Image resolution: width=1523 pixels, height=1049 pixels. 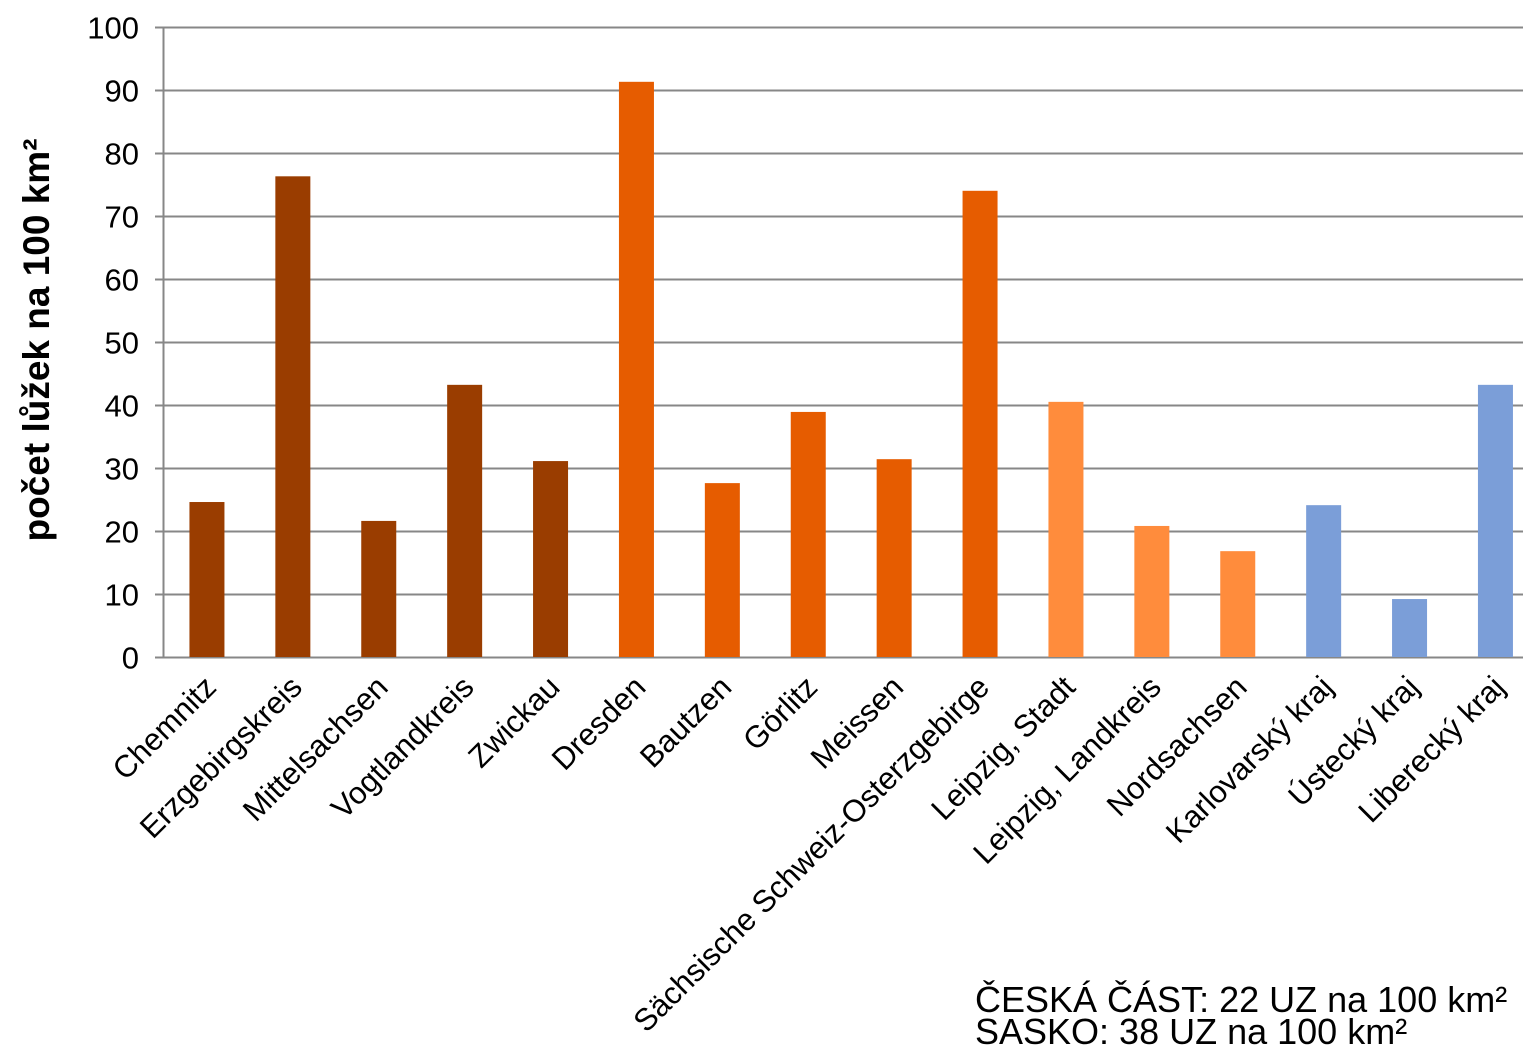 I want to click on y-tick-label: 100, so click(x=113, y=28).